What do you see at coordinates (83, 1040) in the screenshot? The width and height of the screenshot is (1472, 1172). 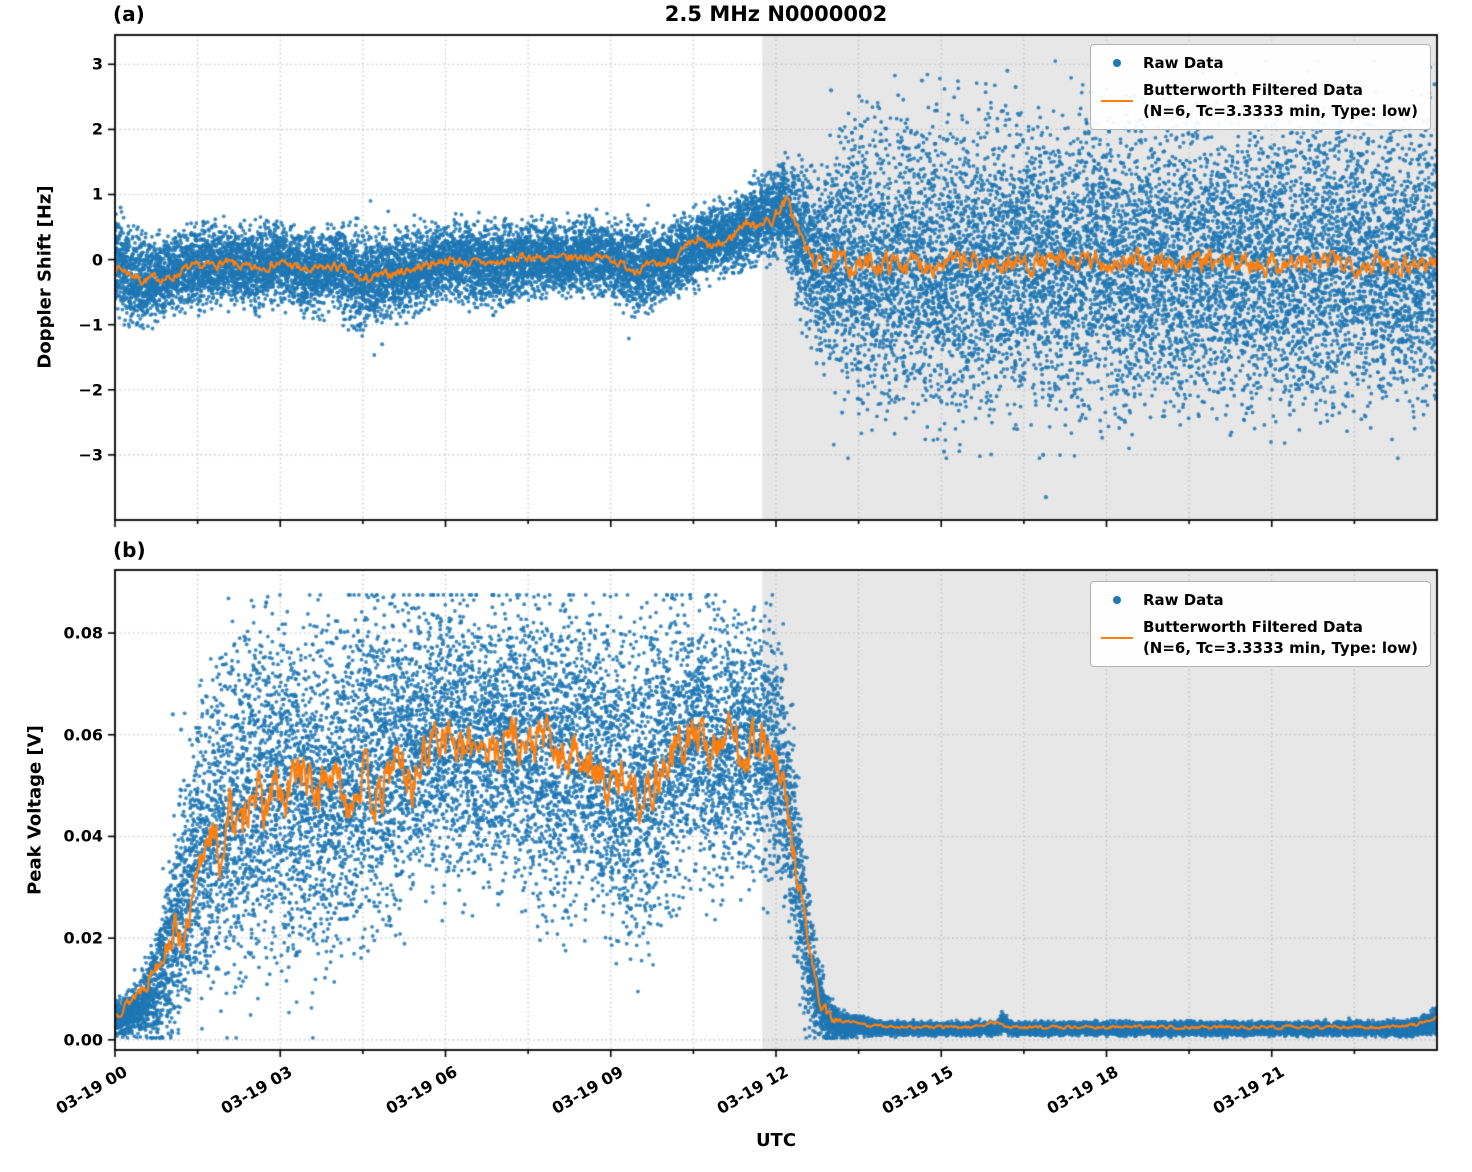 I see `panel-b-y-tick-label: 0.00` at bounding box center [83, 1040].